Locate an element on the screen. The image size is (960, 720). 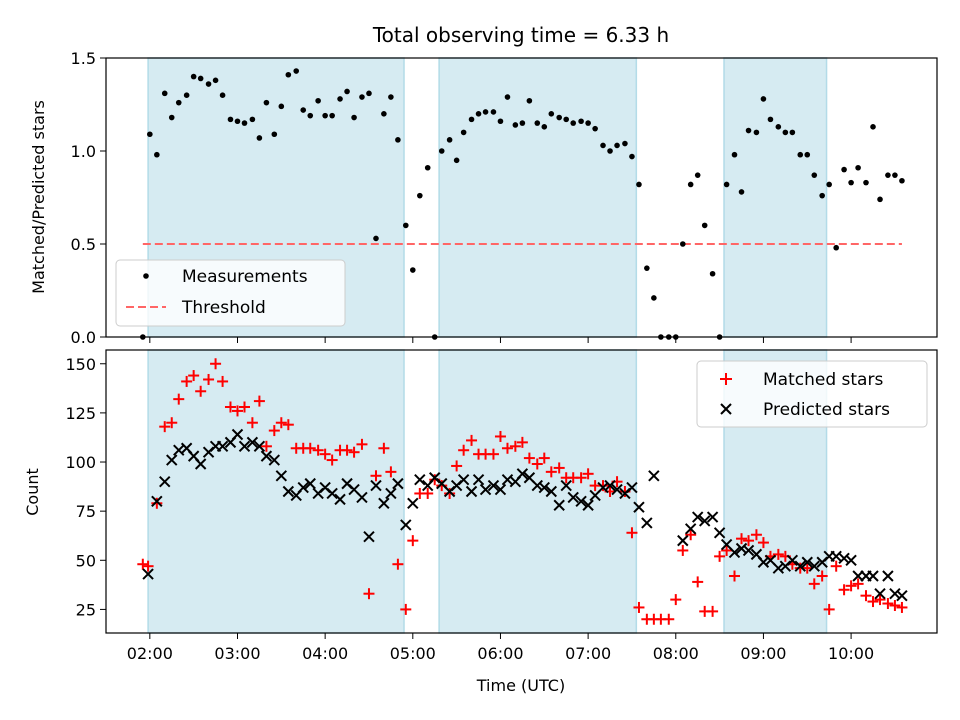
top-x-ticks is located at coordinates (500, 340).